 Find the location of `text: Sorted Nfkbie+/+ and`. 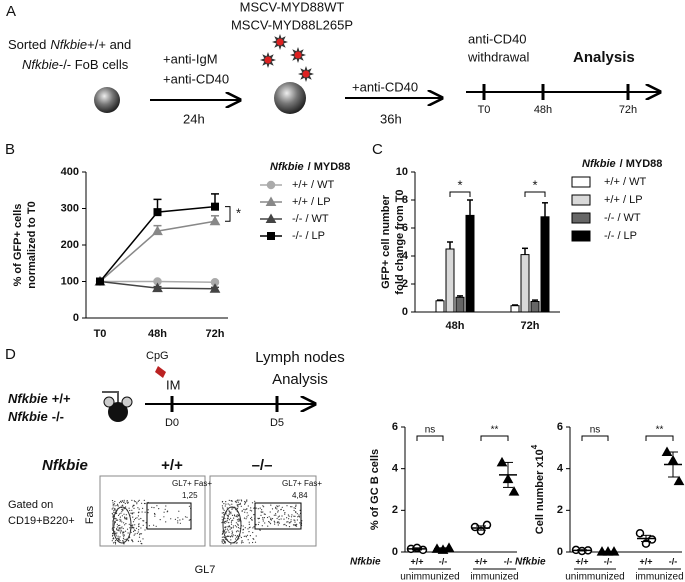

text: Sorted Nfkbie+/+ and is located at coordinates (69, 44).